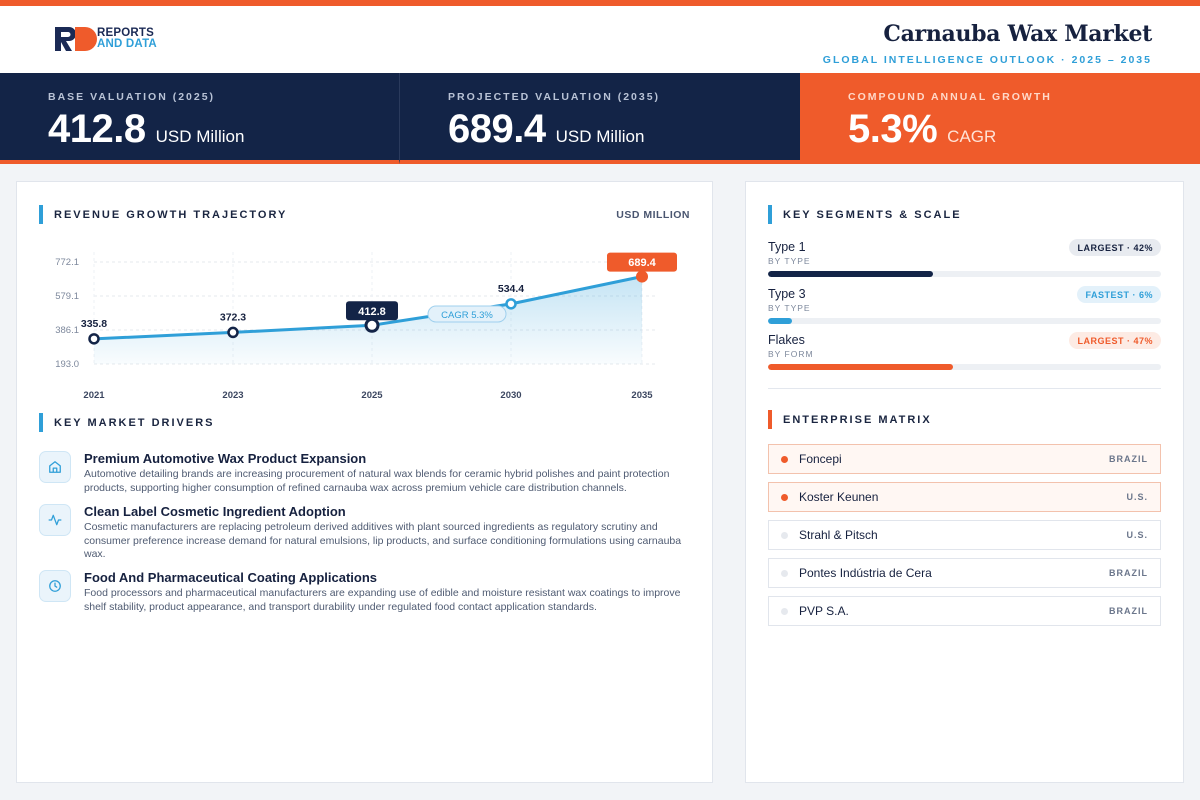 The height and width of the screenshot is (800, 1200). What do you see at coordinates (497, 129) in the screenshot?
I see `kpi-value: 689.4` at bounding box center [497, 129].